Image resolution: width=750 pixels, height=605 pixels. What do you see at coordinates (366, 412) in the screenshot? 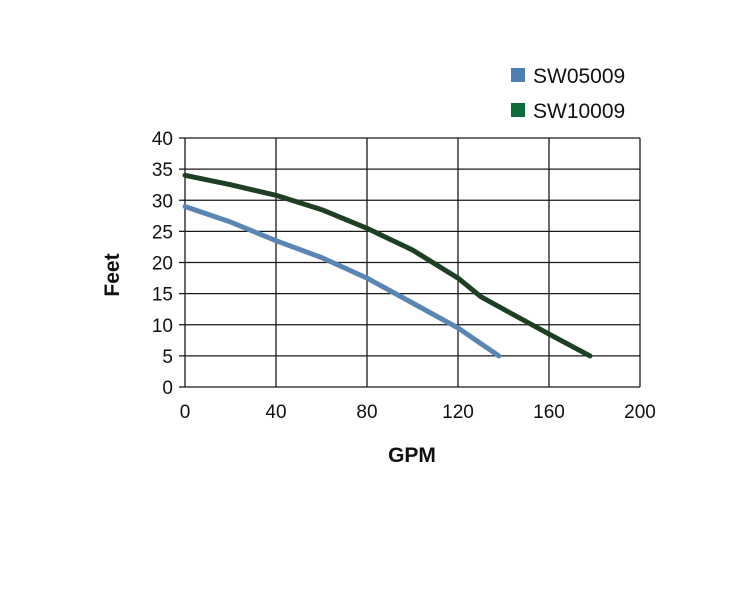
I see `x-tick-label: 80` at bounding box center [366, 412].